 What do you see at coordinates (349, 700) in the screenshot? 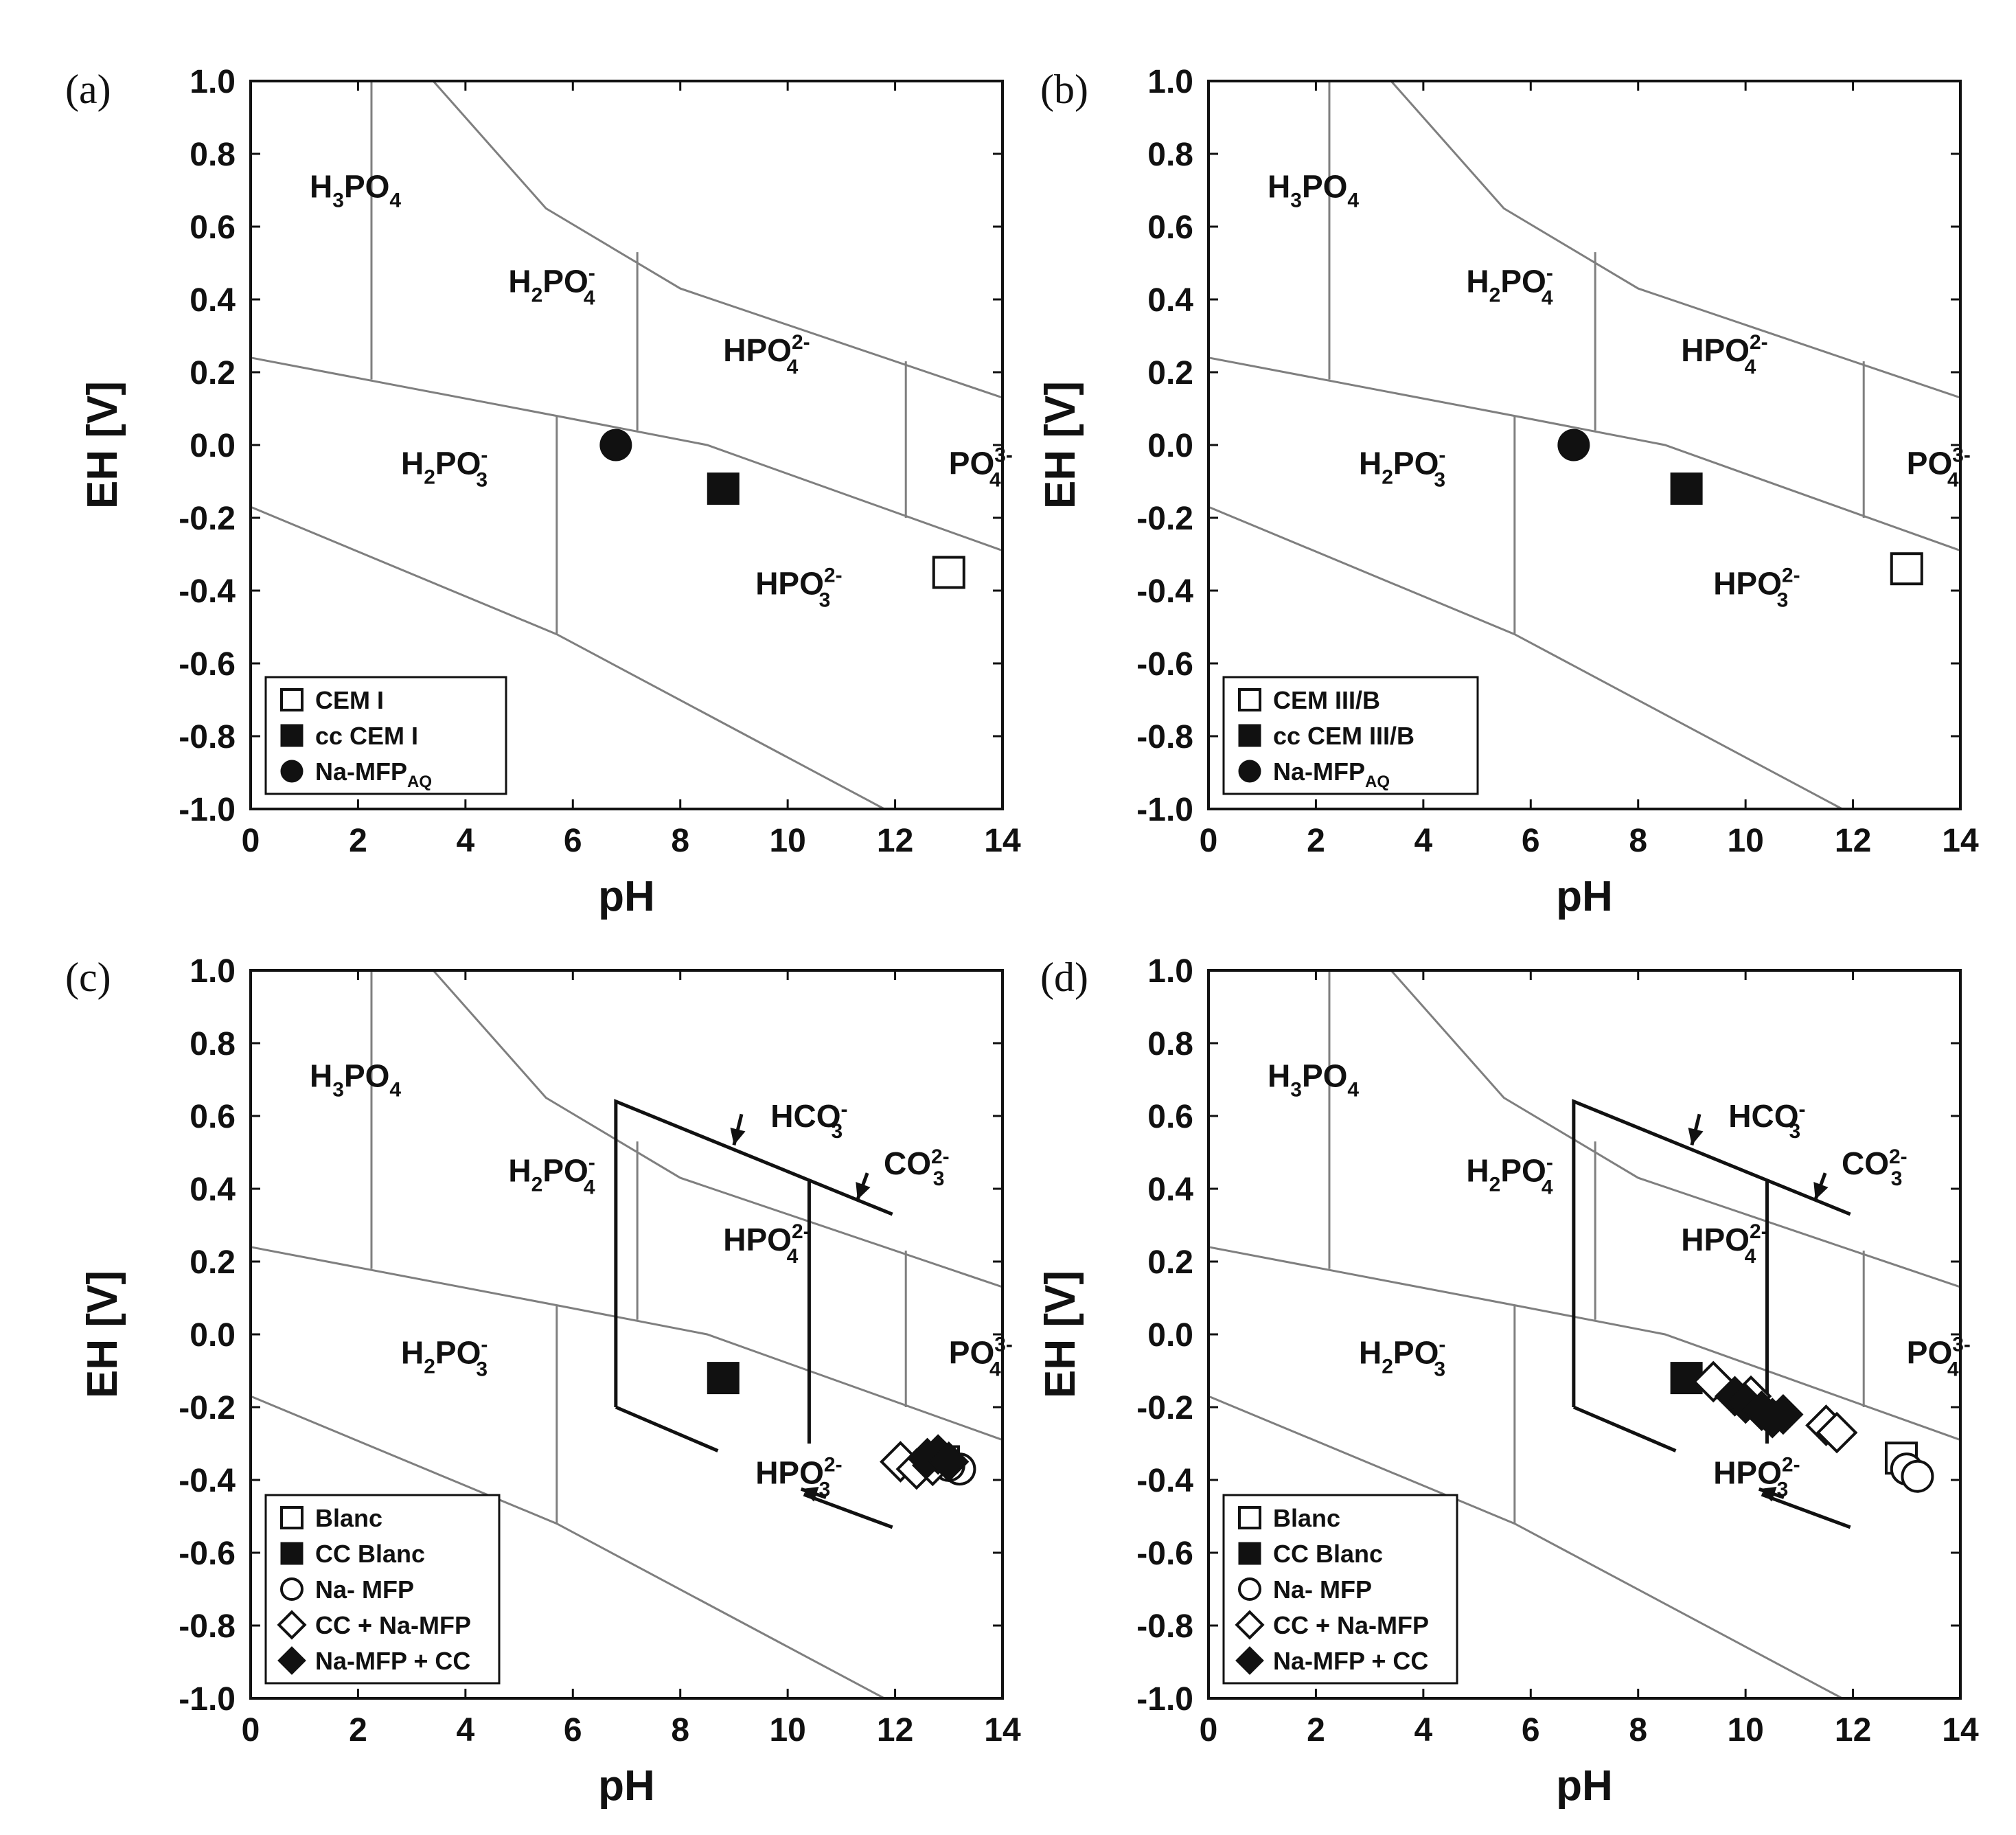
I see `legend-entry: CEM I` at bounding box center [349, 700].